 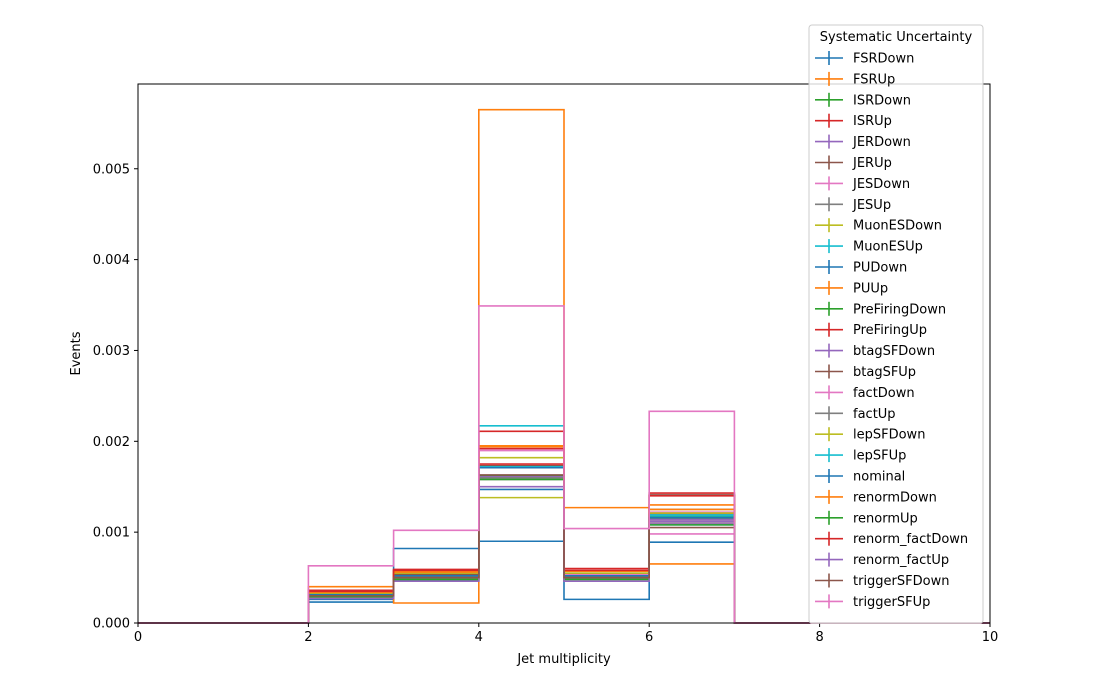 I want to click on legend-item-JESDown: JESDown, so click(x=862, y=184).